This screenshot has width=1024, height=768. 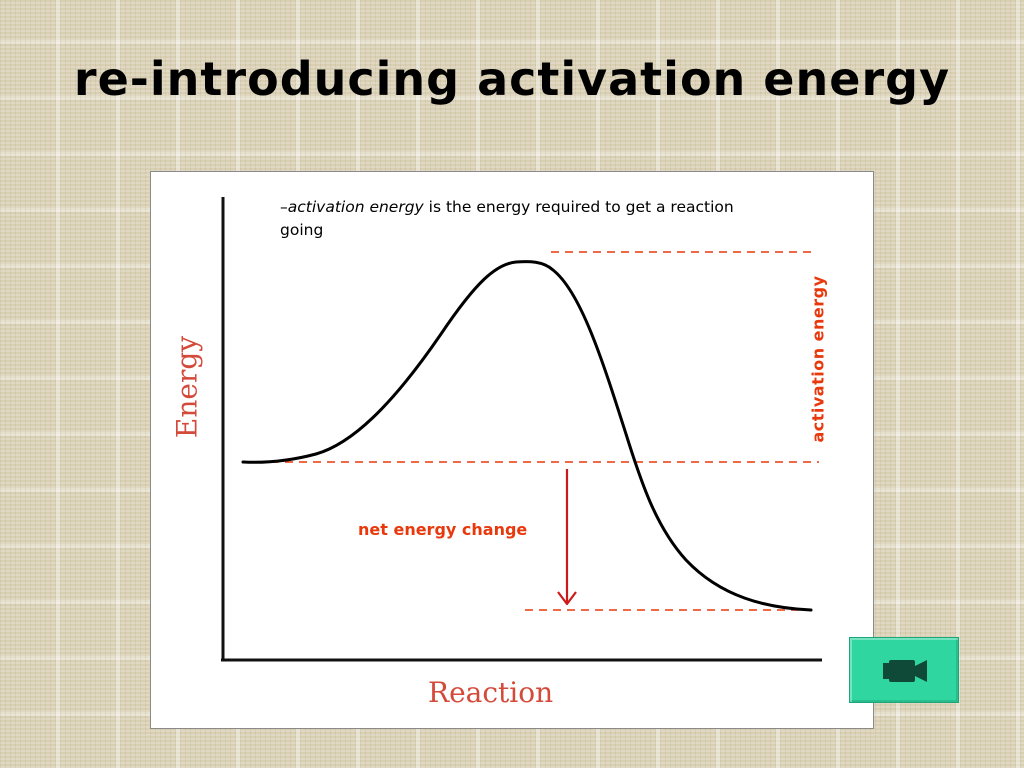 What do you see at coordinates (567, 598) in the screenshot?
I see `net-energy-arrow-head` at bounding box center [567, 598].